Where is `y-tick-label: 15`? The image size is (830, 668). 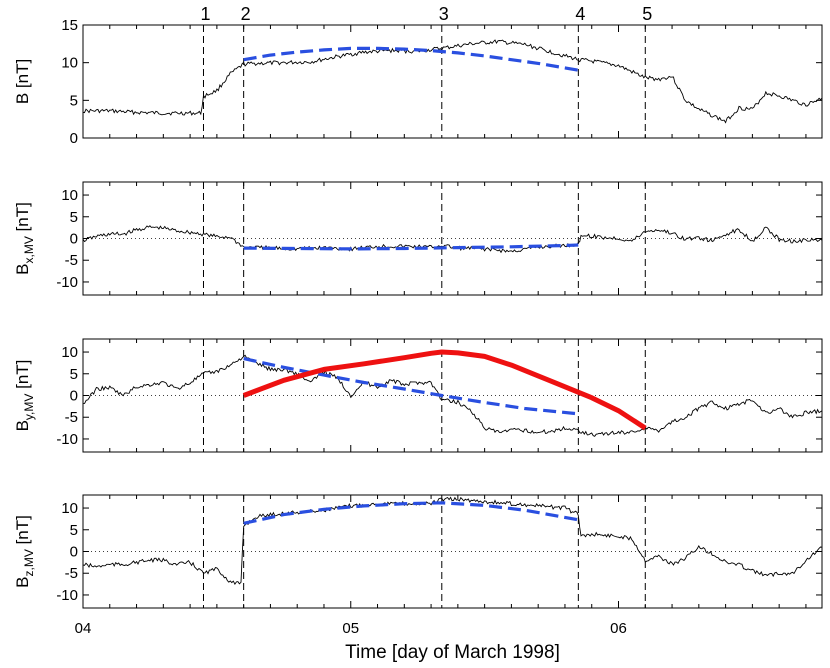
y-tick-label: 15 is located at coordinates (69, 25).